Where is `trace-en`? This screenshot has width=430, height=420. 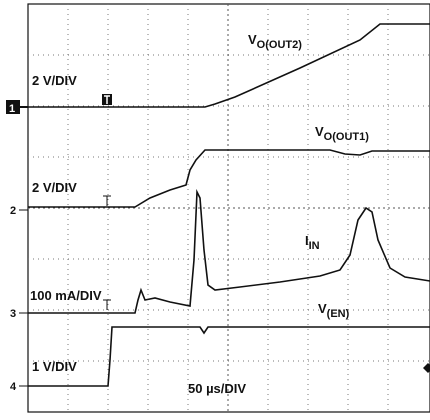
trace-en is located at coordinates (229, 356).